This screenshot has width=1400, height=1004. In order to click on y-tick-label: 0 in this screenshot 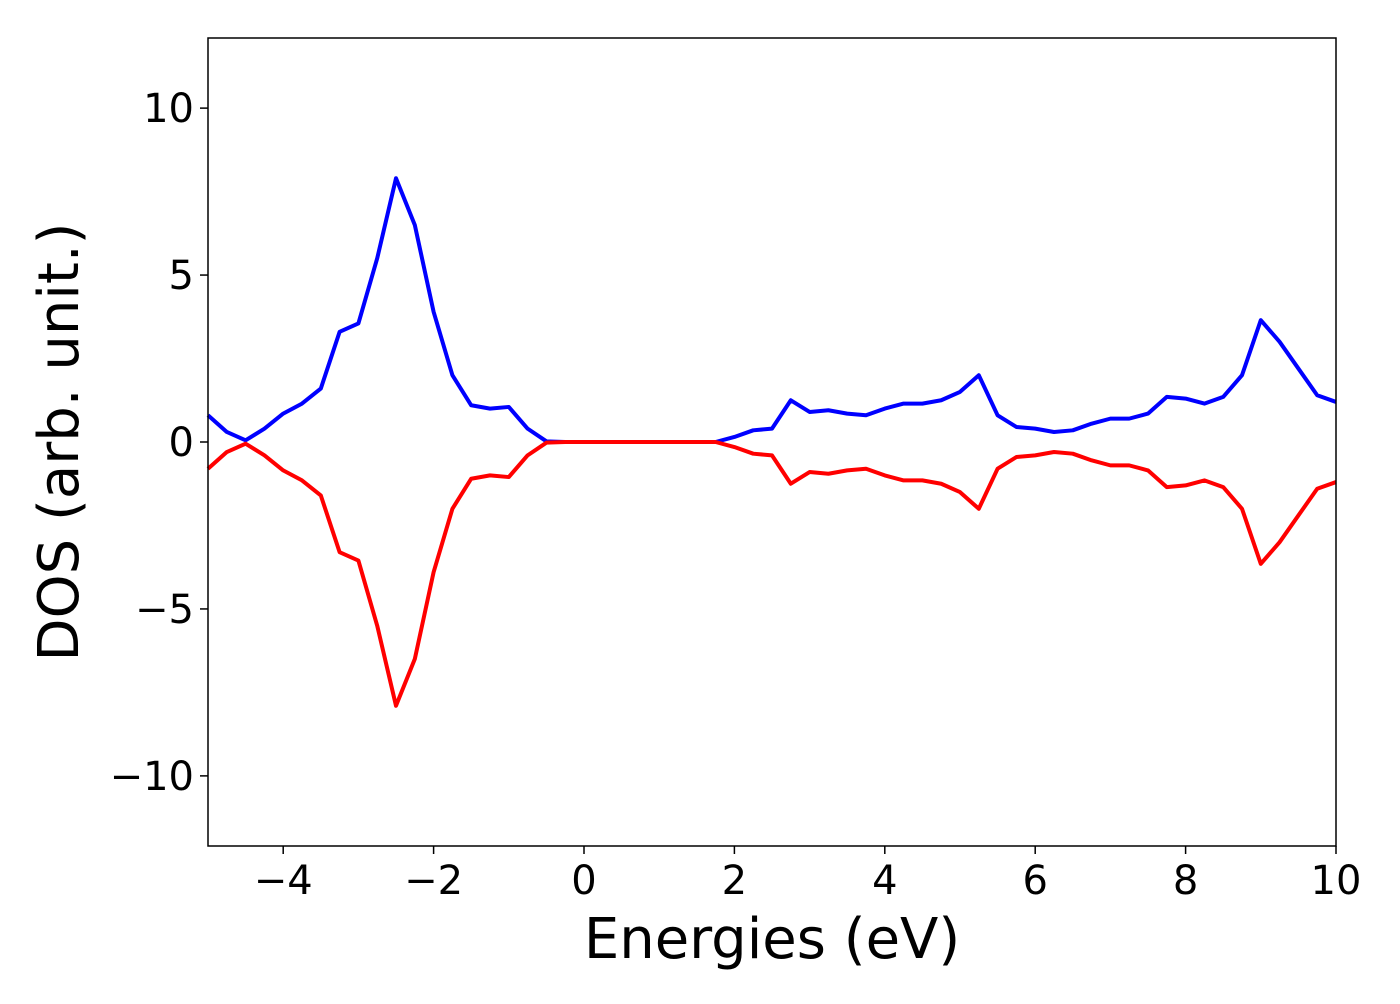, I will do `click(181, 443)`.